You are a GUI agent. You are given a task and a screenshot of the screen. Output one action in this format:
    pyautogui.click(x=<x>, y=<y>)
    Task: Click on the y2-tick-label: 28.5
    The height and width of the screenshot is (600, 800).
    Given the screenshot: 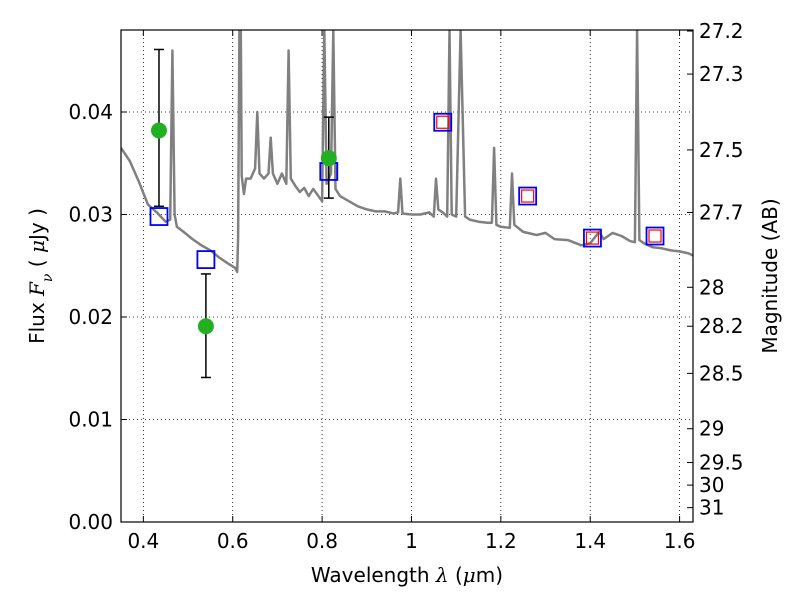 What is the action you would take?
    pyautogui.click(x=721, y=373)
    